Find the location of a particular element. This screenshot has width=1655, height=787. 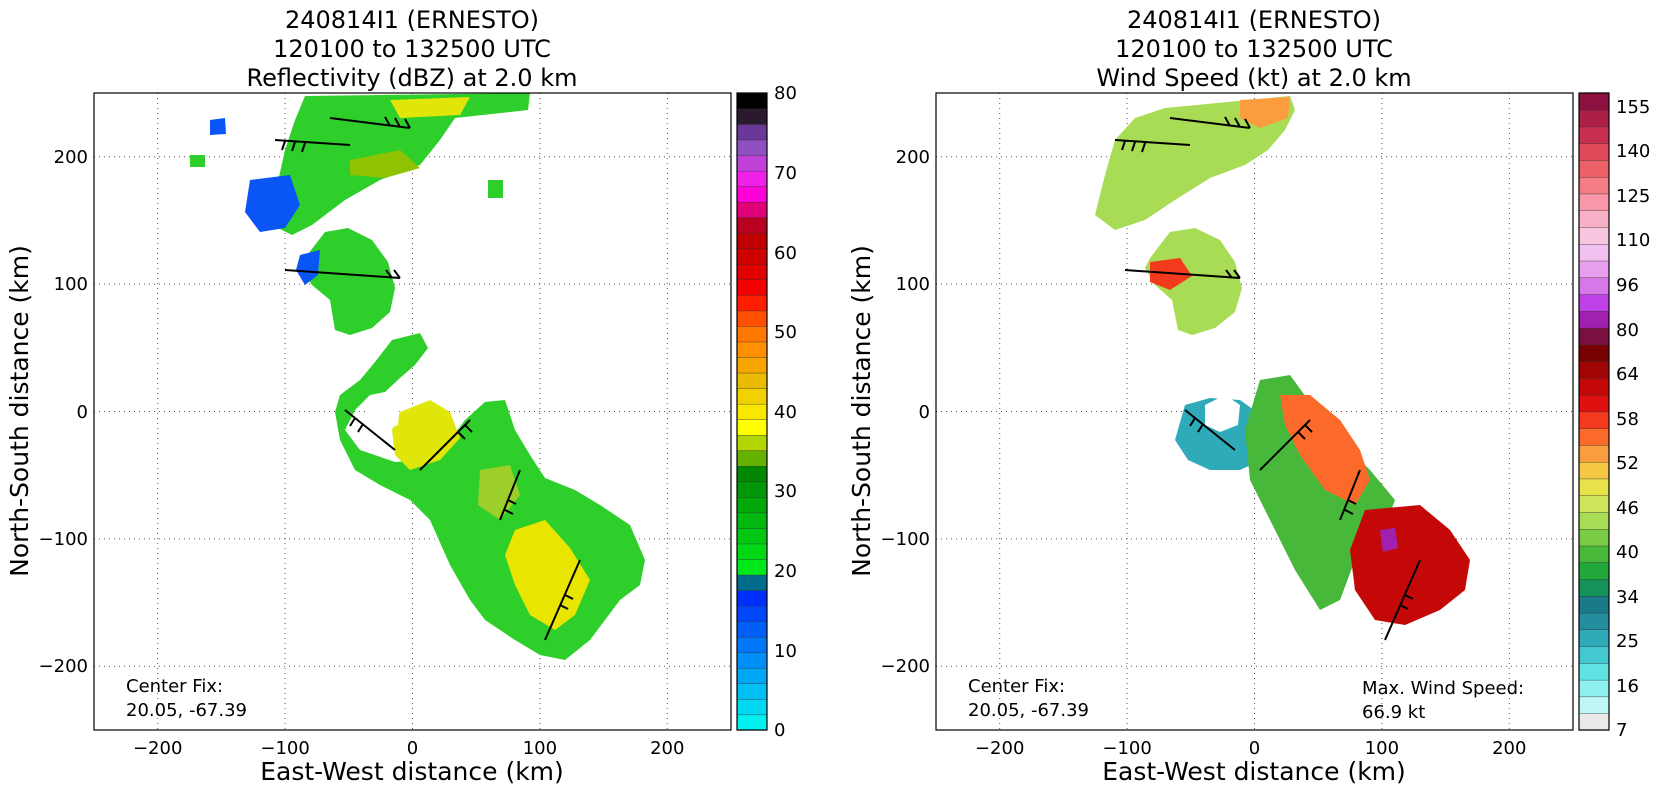

x-axis-label: East-West distance (km) is located at coordinates (412, 771).